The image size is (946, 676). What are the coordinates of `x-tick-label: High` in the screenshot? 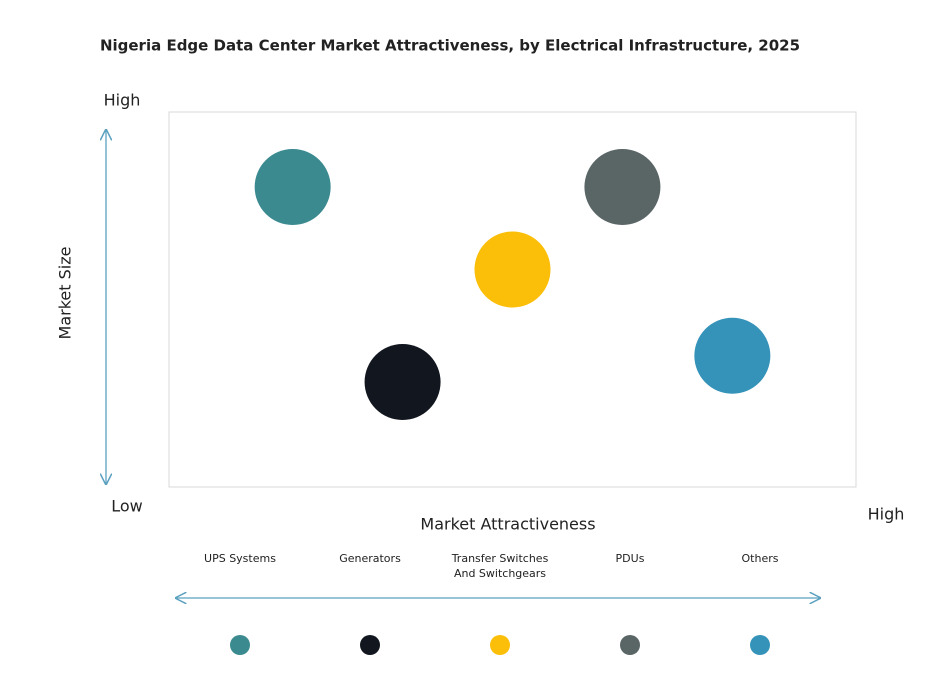 It's located at (886, 514).